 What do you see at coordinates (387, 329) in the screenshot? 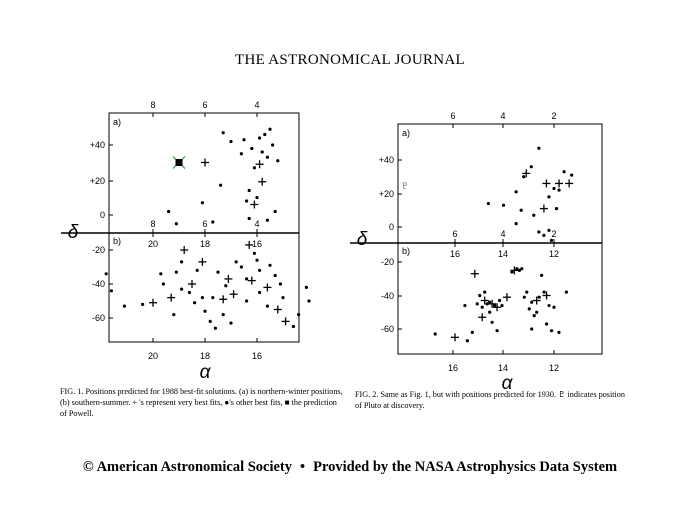
I see `fig2-y-tick-label: -60` at bounding box center [387, 329].